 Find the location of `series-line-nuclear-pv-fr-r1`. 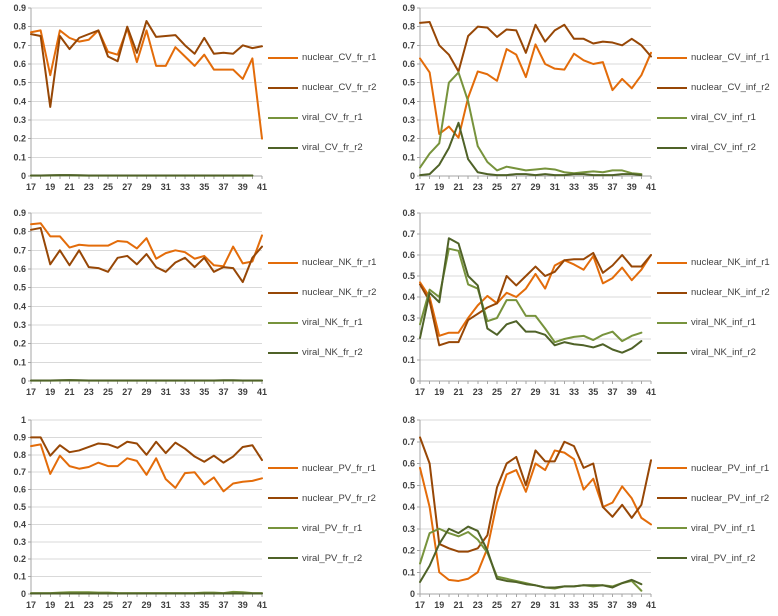

series-line-nuclear-pv-fr-r1 is located at coordinates (146, 468).